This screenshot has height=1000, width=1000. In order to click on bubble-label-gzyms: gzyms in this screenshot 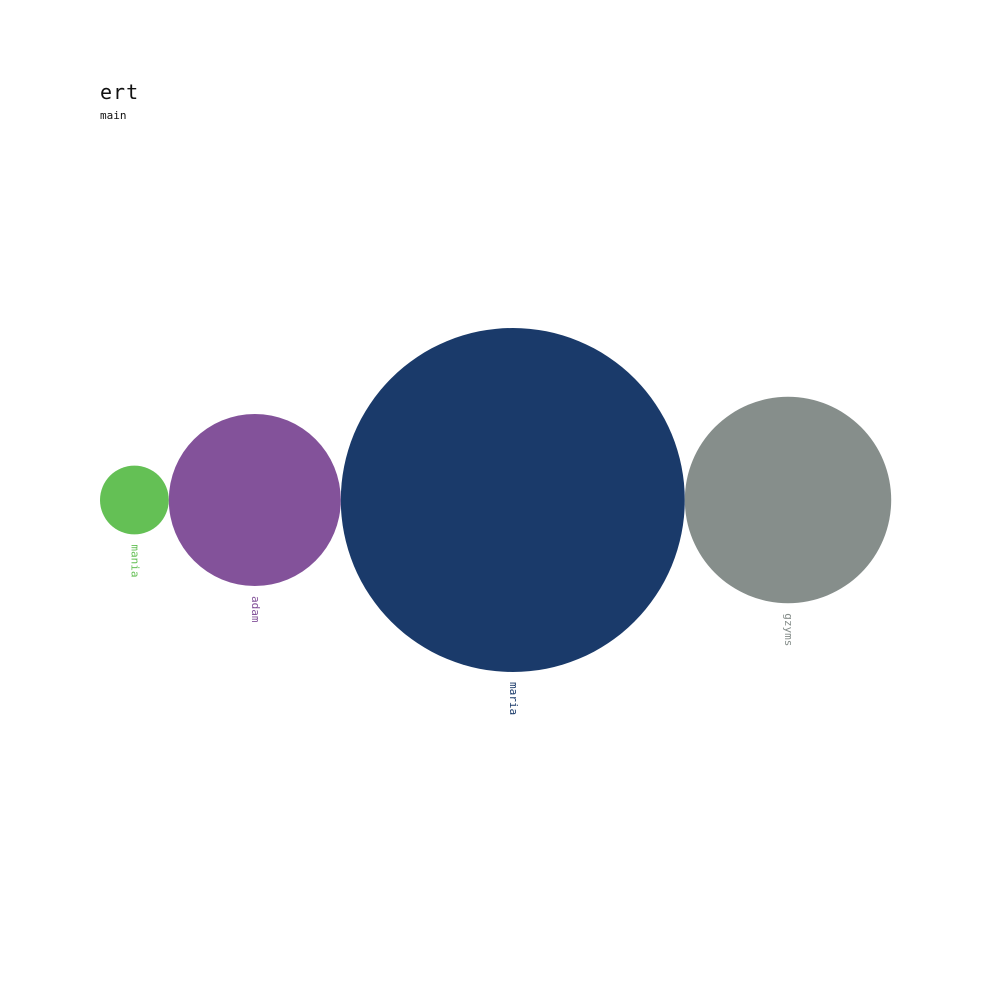, I will do `click(788, 629)`.